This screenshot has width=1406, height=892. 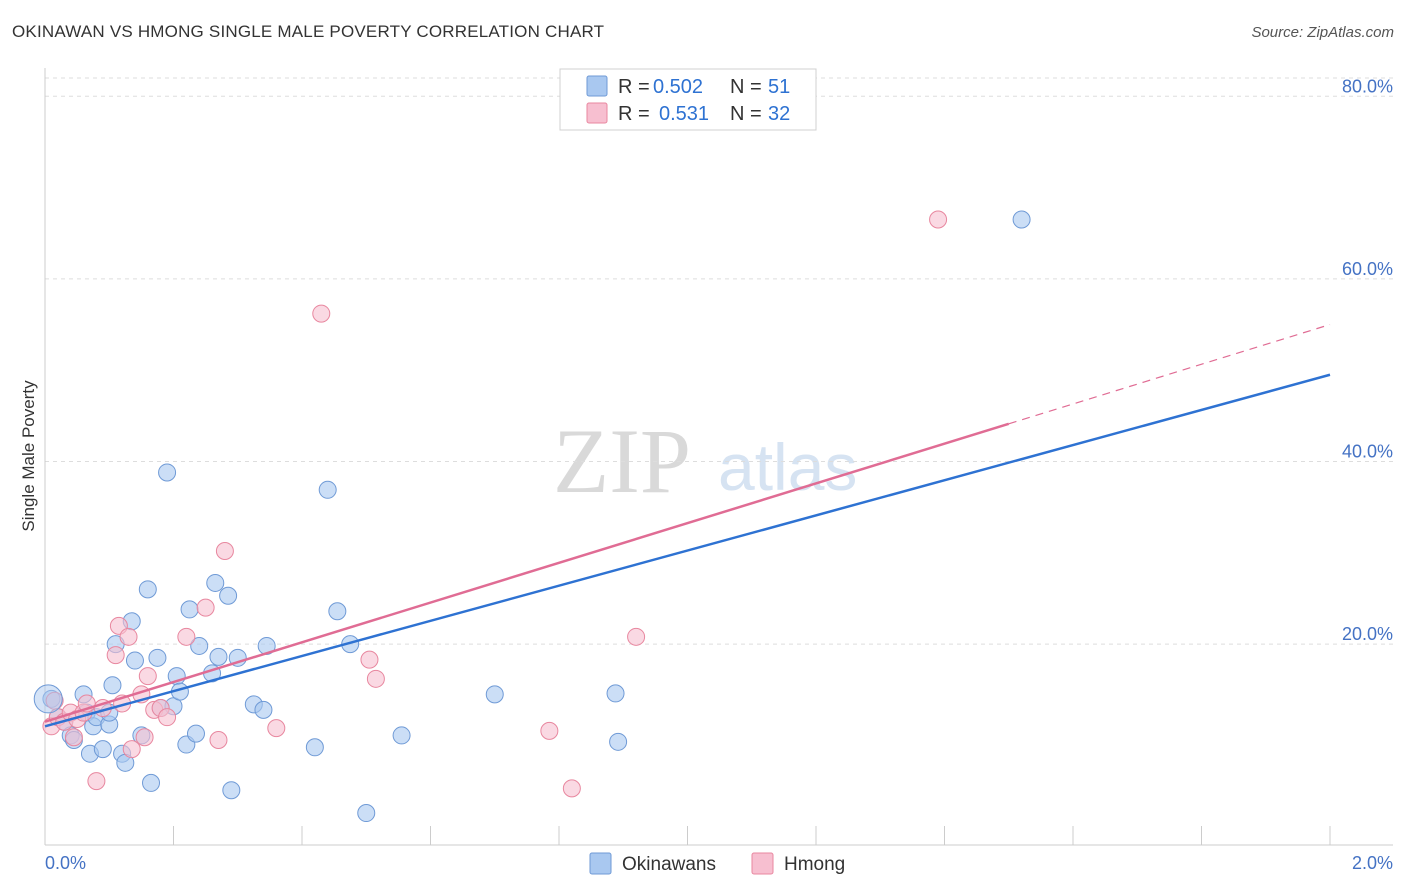 What do you see at coordinates (48, 699) in the screenshot?
I see `okinawans-cluster-point` at bounding box center [48, 699].